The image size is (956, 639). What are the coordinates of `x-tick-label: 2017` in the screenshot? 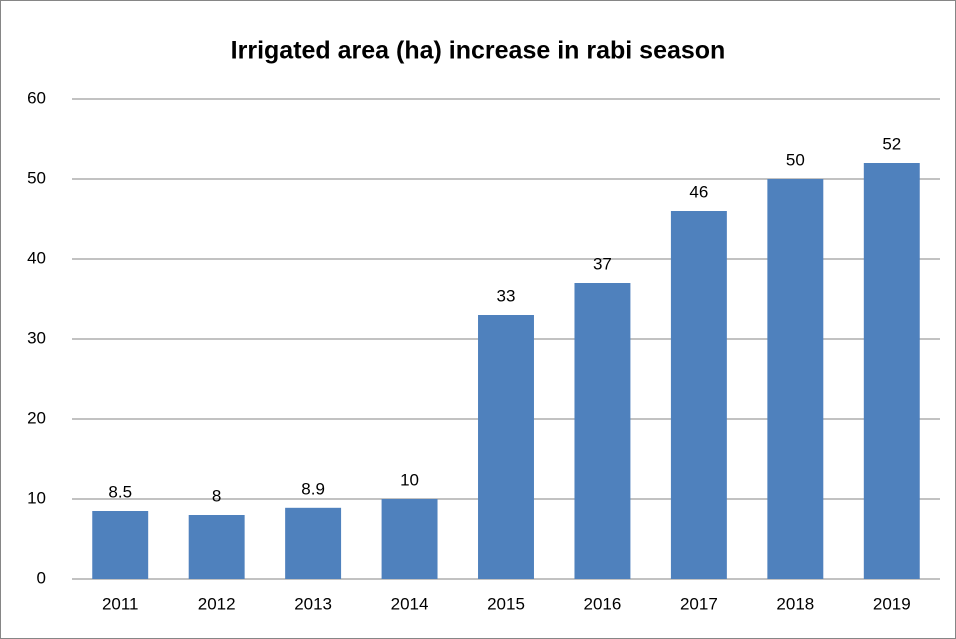 It's located at (699, 603).